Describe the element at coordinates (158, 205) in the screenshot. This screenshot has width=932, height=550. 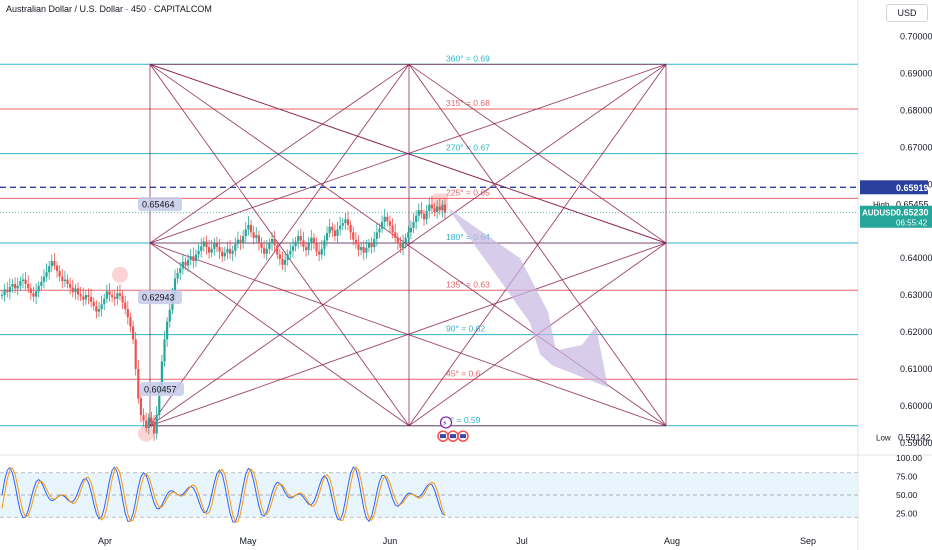
I see `callout-label: 0.65464` at that location.